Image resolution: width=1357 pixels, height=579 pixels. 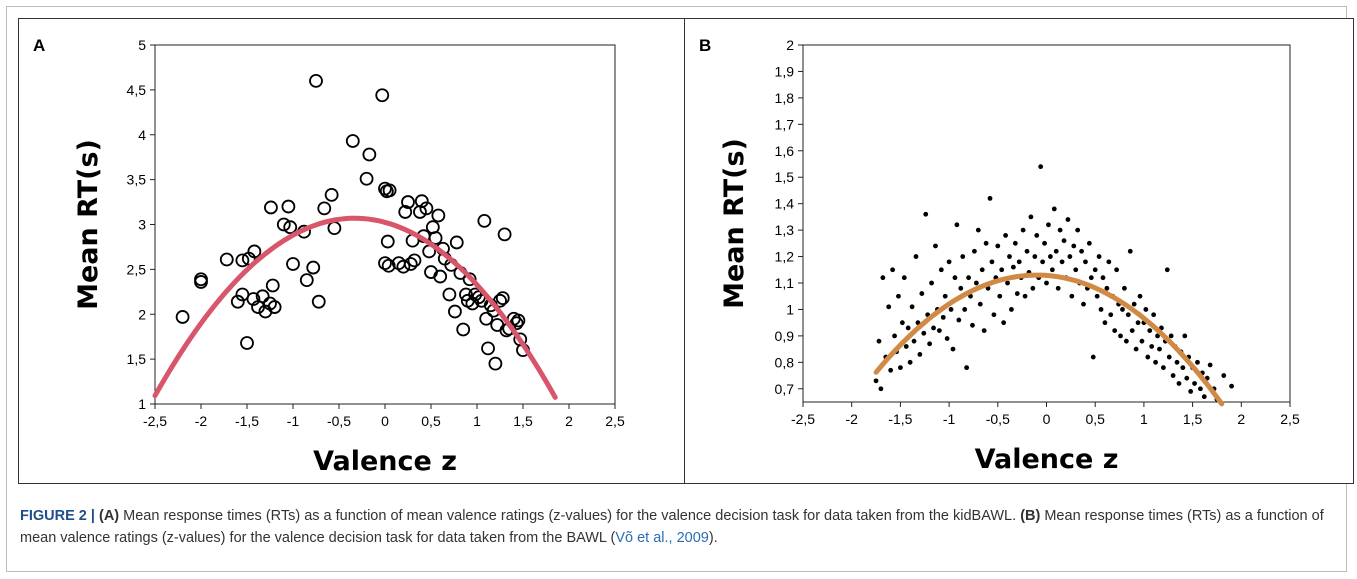 What do you see at coordinates (662, 538) in the screenshot?
I see `citation-link: Võ et al., 2009` at bounding box center [662, 538].